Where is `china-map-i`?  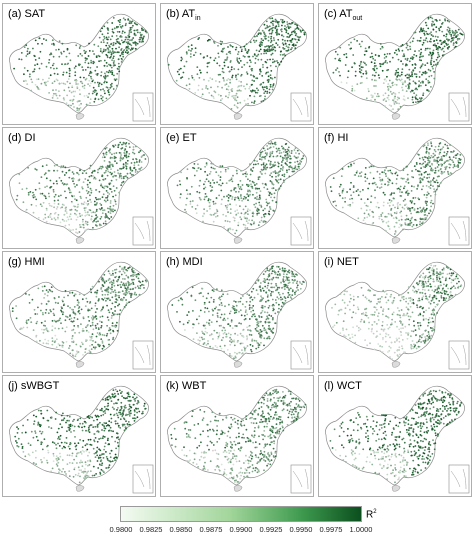
china-map-i is located at coordinates (395, 312).